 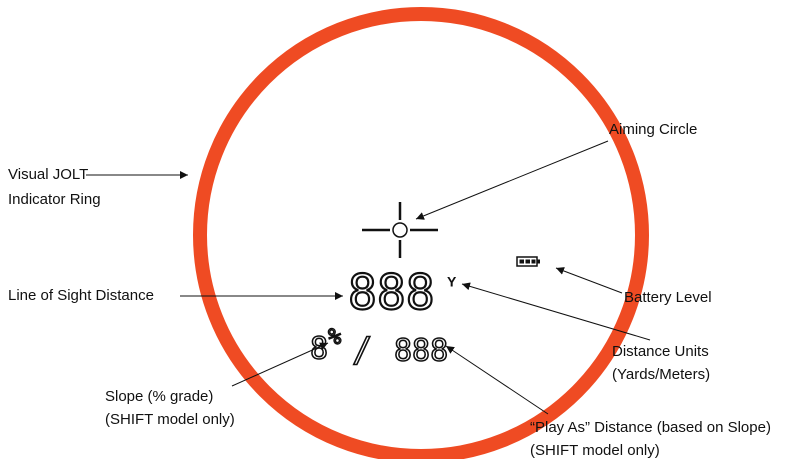 I want to click on distance-unit: Y, so click(x=452, y=282).